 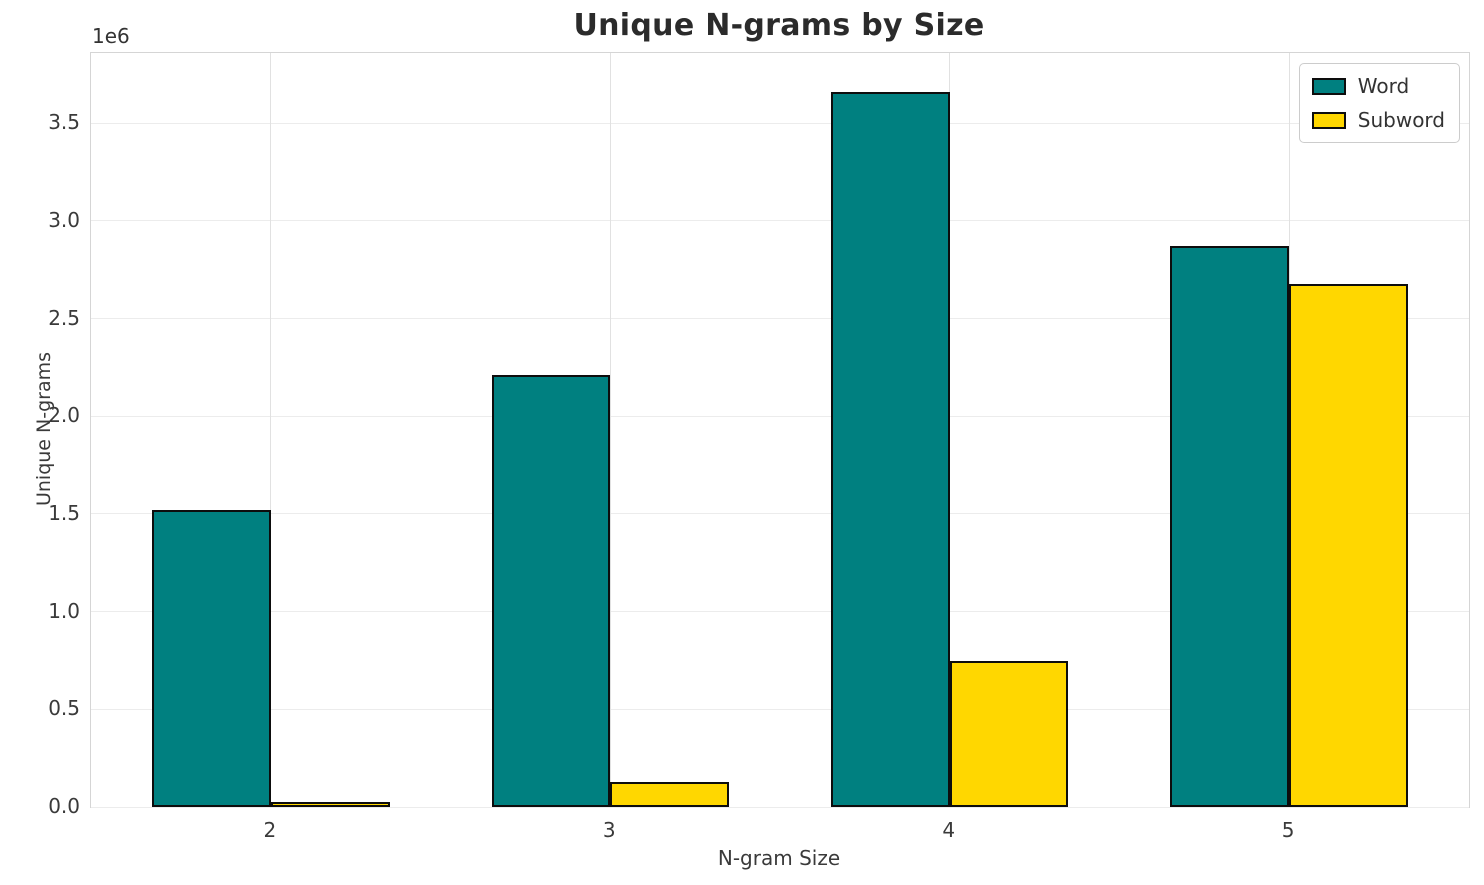 I want to click on y-tick-label: 1.5, so click(x=64, y=512).